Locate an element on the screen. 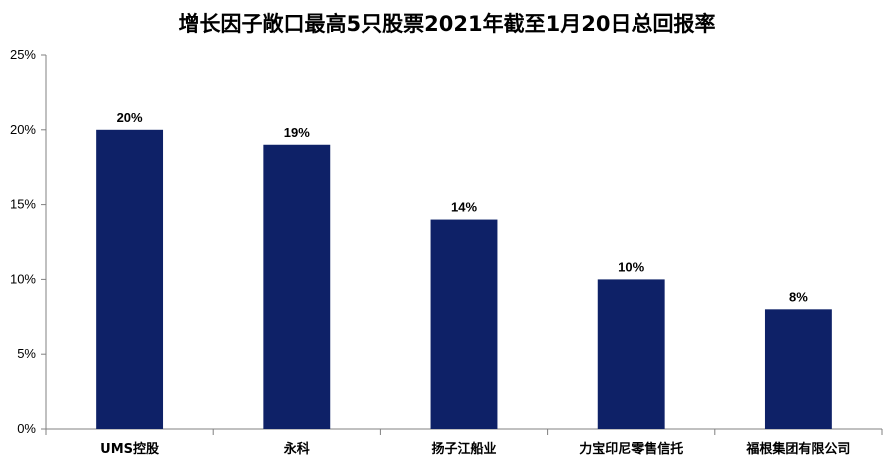  y-tick-label: 25% is located at coordinates (23, 54).